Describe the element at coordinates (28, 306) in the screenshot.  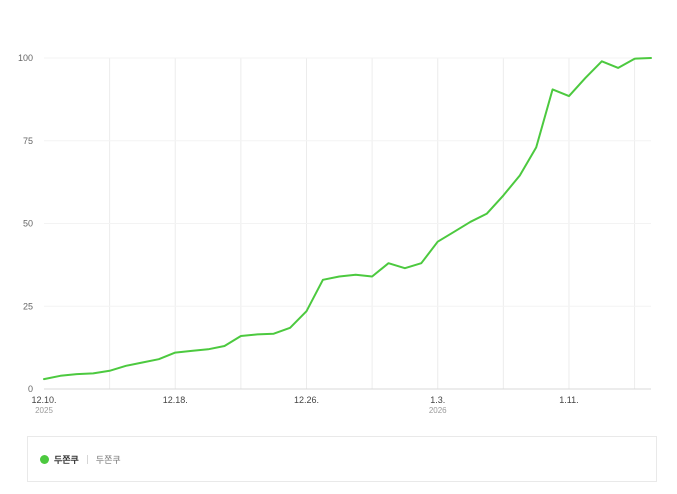
I see `y-tick-label: 25` at that location.